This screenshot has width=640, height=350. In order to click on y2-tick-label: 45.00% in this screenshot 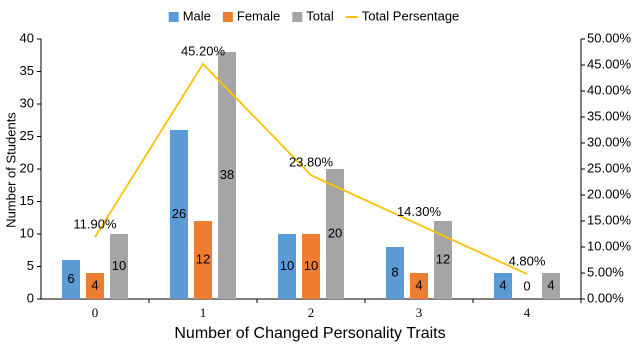, I will do `click(609, 63)`.